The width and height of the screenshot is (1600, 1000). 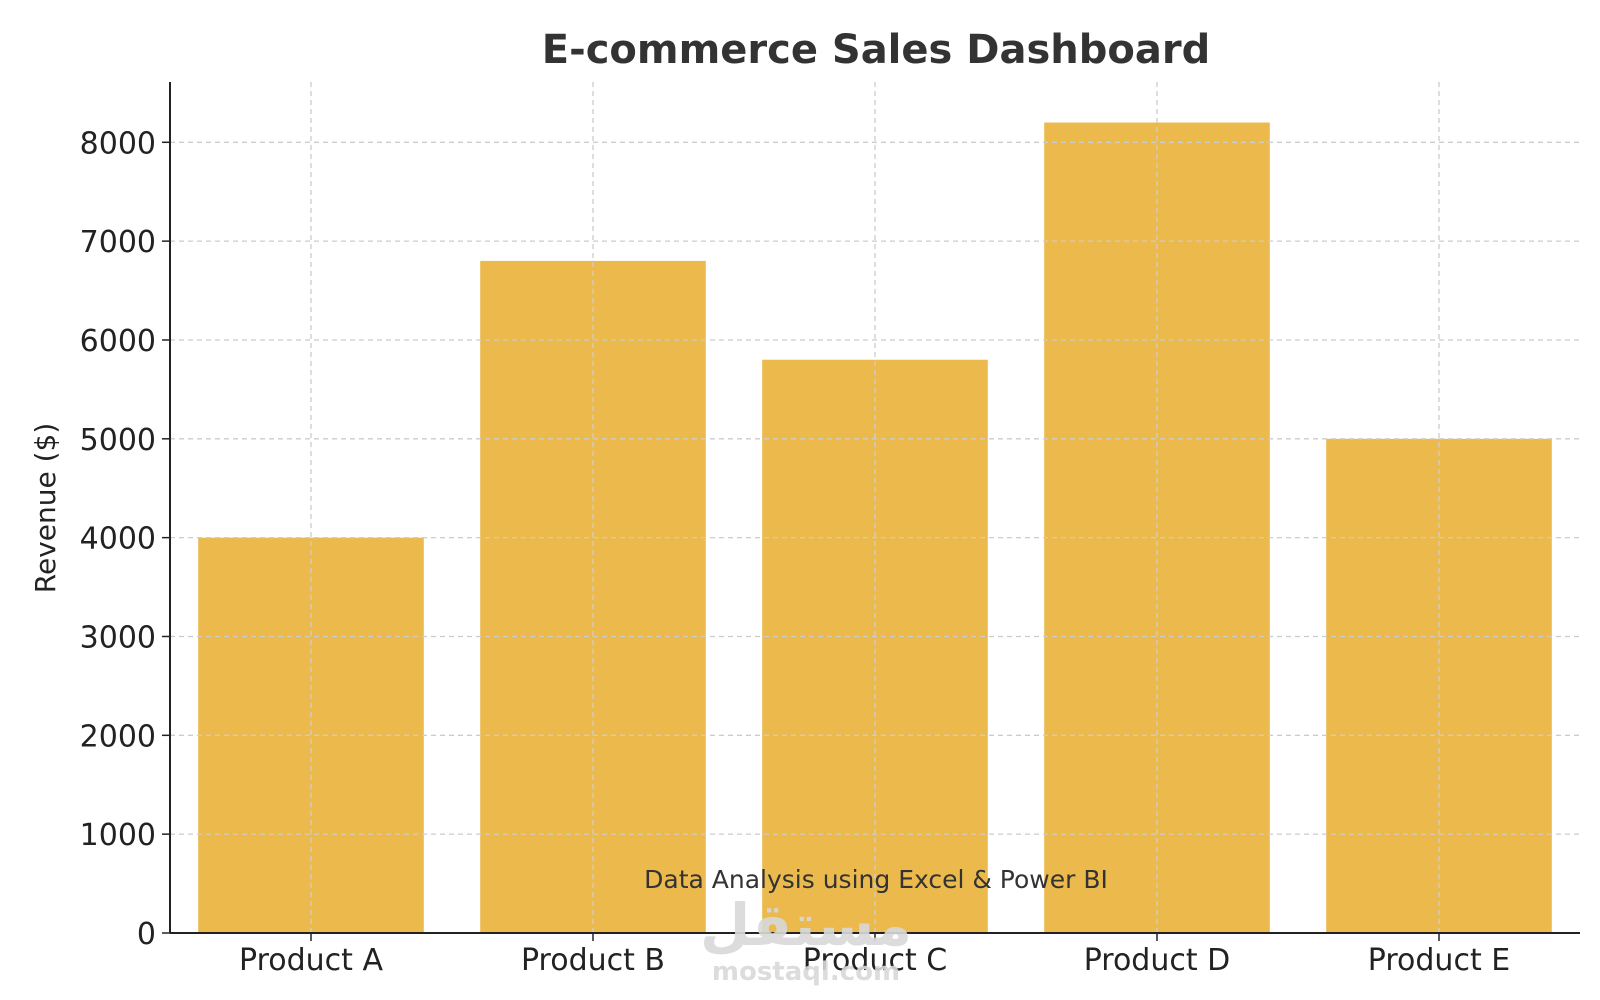 I want to click on watermark-arabic: مستقل, so click(x=806, y=925).